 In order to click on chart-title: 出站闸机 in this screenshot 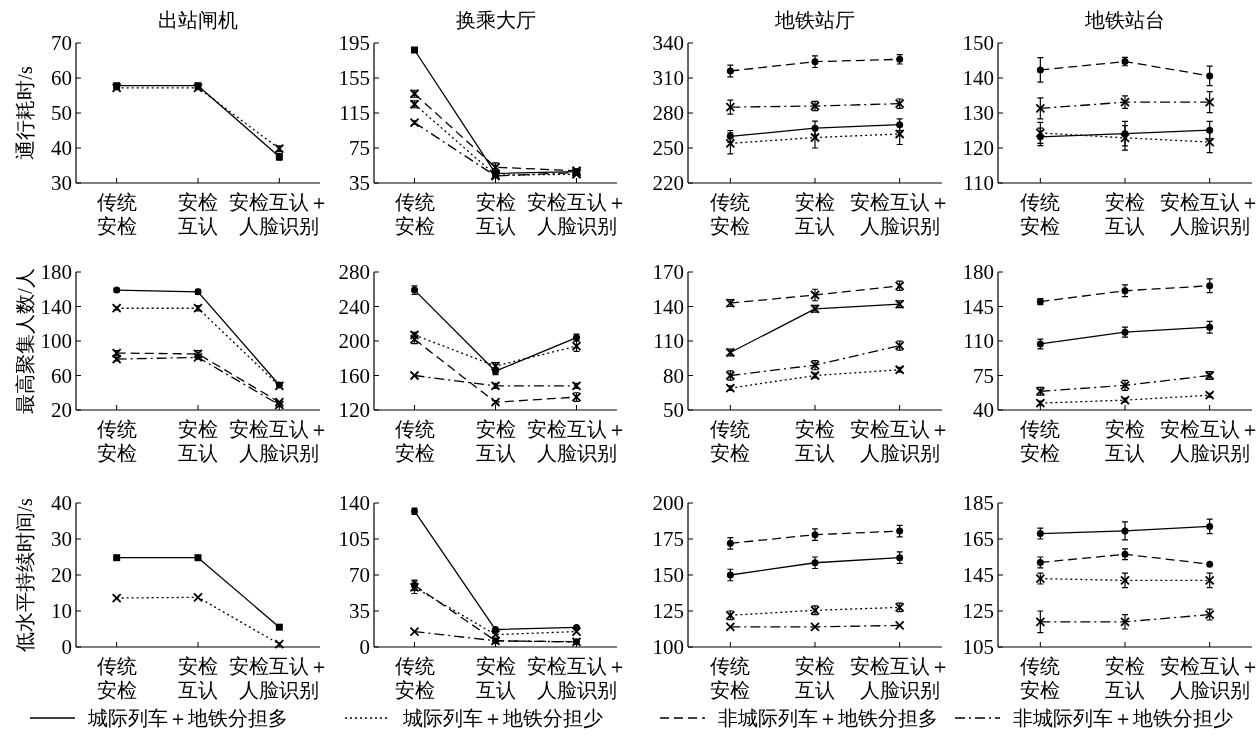, I will do `click(198, 20)`.